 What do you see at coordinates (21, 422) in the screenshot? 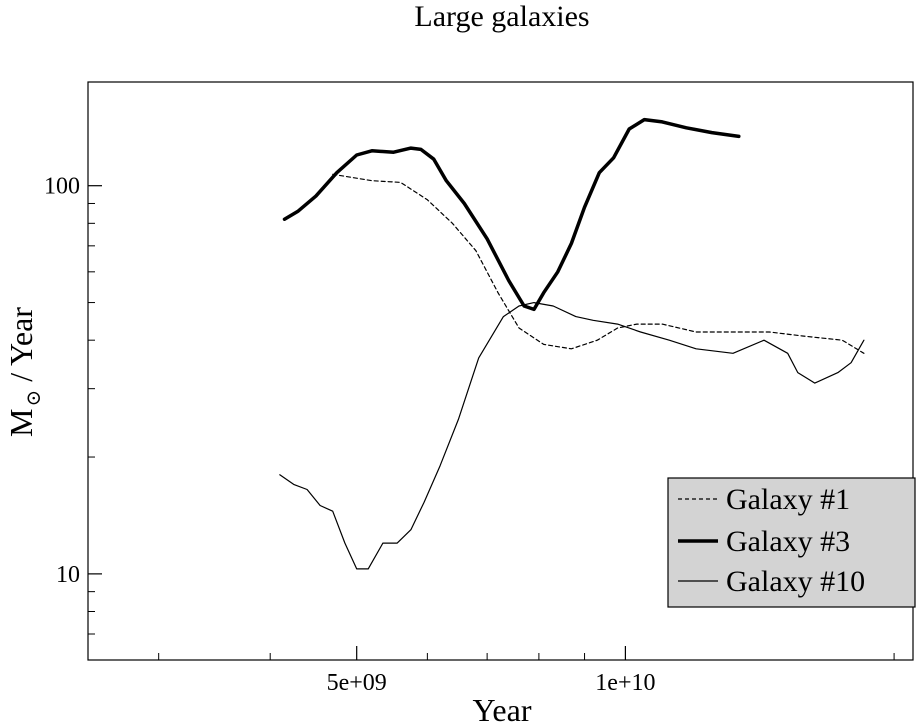
I see `y-axis-label-main: M` at bounding box center [21, 422].